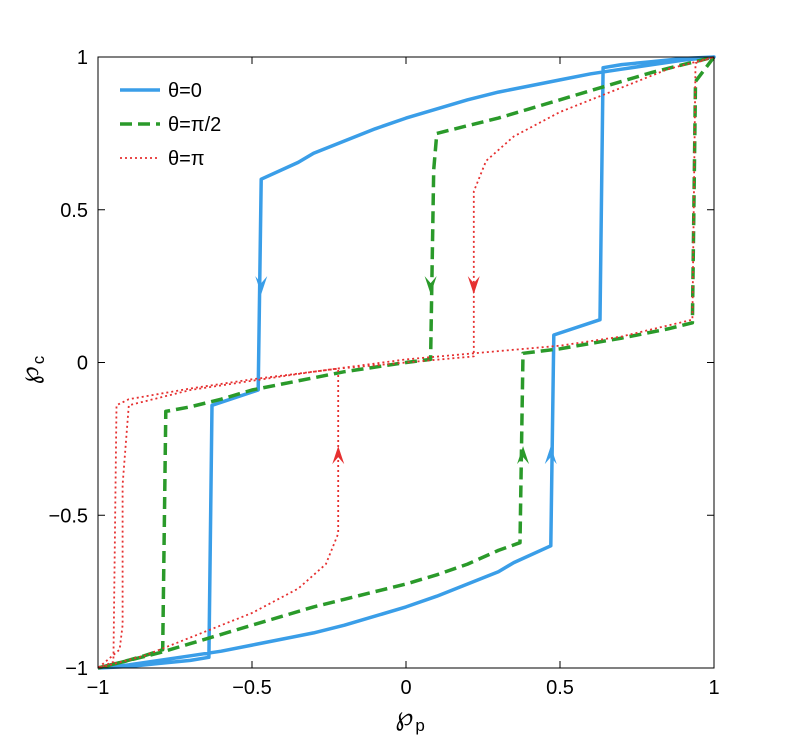 This screenshot has height=751, width=789. I want to click on legend-label-0: θ=0, so click(185, 91).